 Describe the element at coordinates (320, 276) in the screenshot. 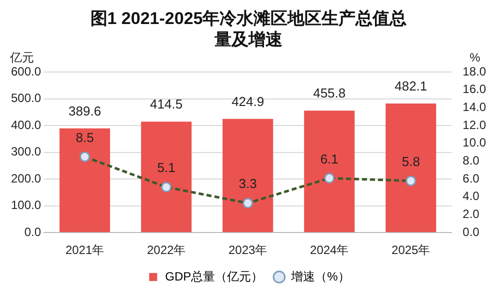

I see `legend-label: 增速（%）` at that location.